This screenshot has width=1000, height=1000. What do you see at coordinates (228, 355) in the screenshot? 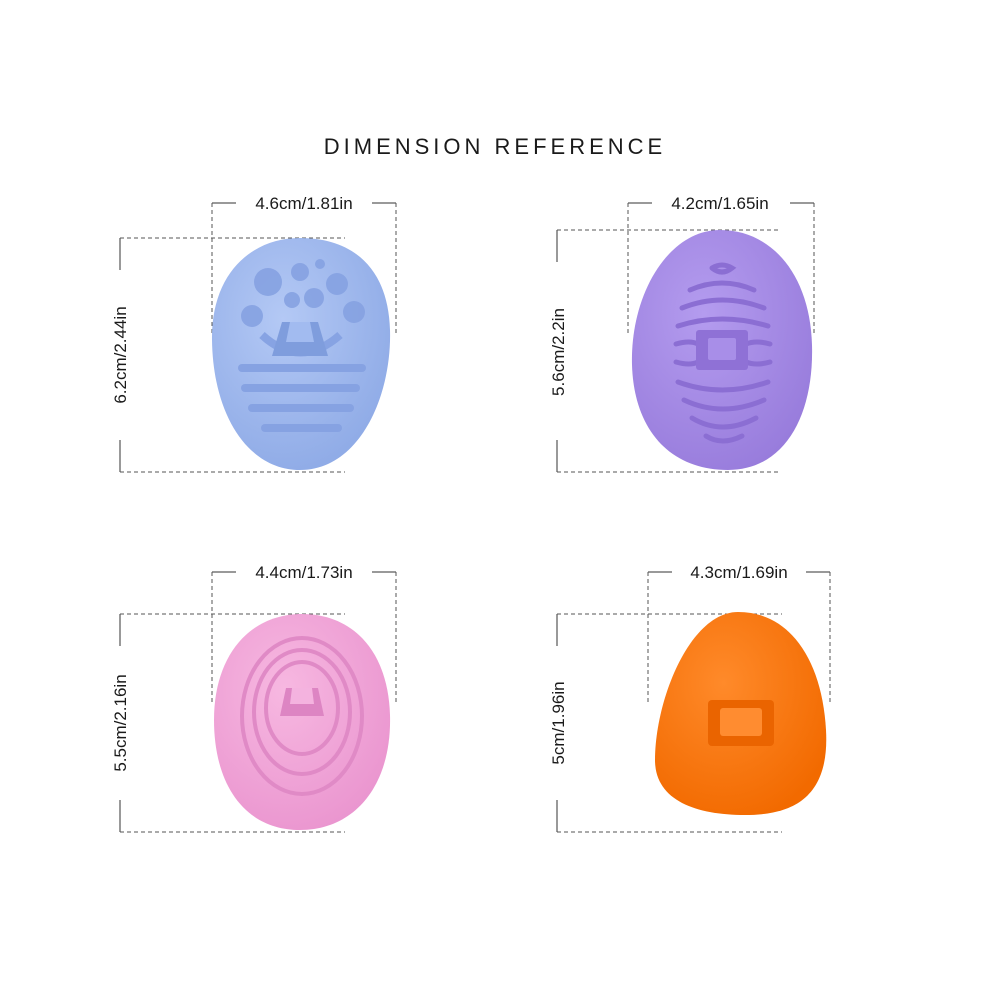
I see `height-dimension: 6.2cm/2.44in` at bounding box center [228, 355].